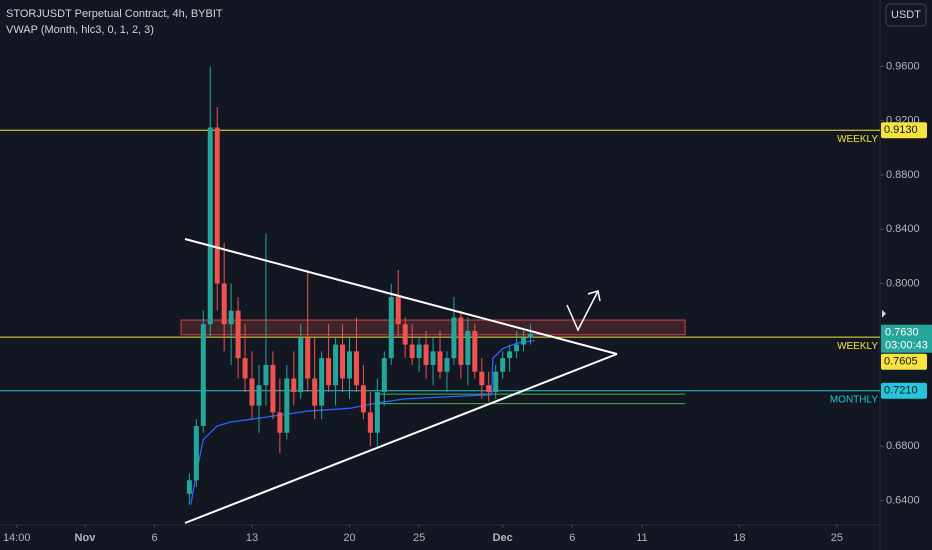 Image resolution: width=932 pixels, height=550 pixels. I want to click on level-tag-label: 0.7210, so click(901, 391).